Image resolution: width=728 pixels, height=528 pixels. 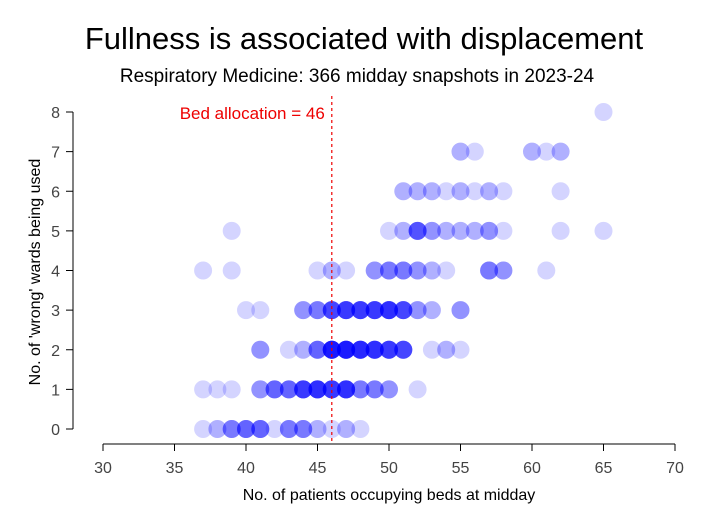 What do you see at coordinates (103, 468) in the screenshot?
I see `x-tick-label: 30` at bounding box center [103, 468].